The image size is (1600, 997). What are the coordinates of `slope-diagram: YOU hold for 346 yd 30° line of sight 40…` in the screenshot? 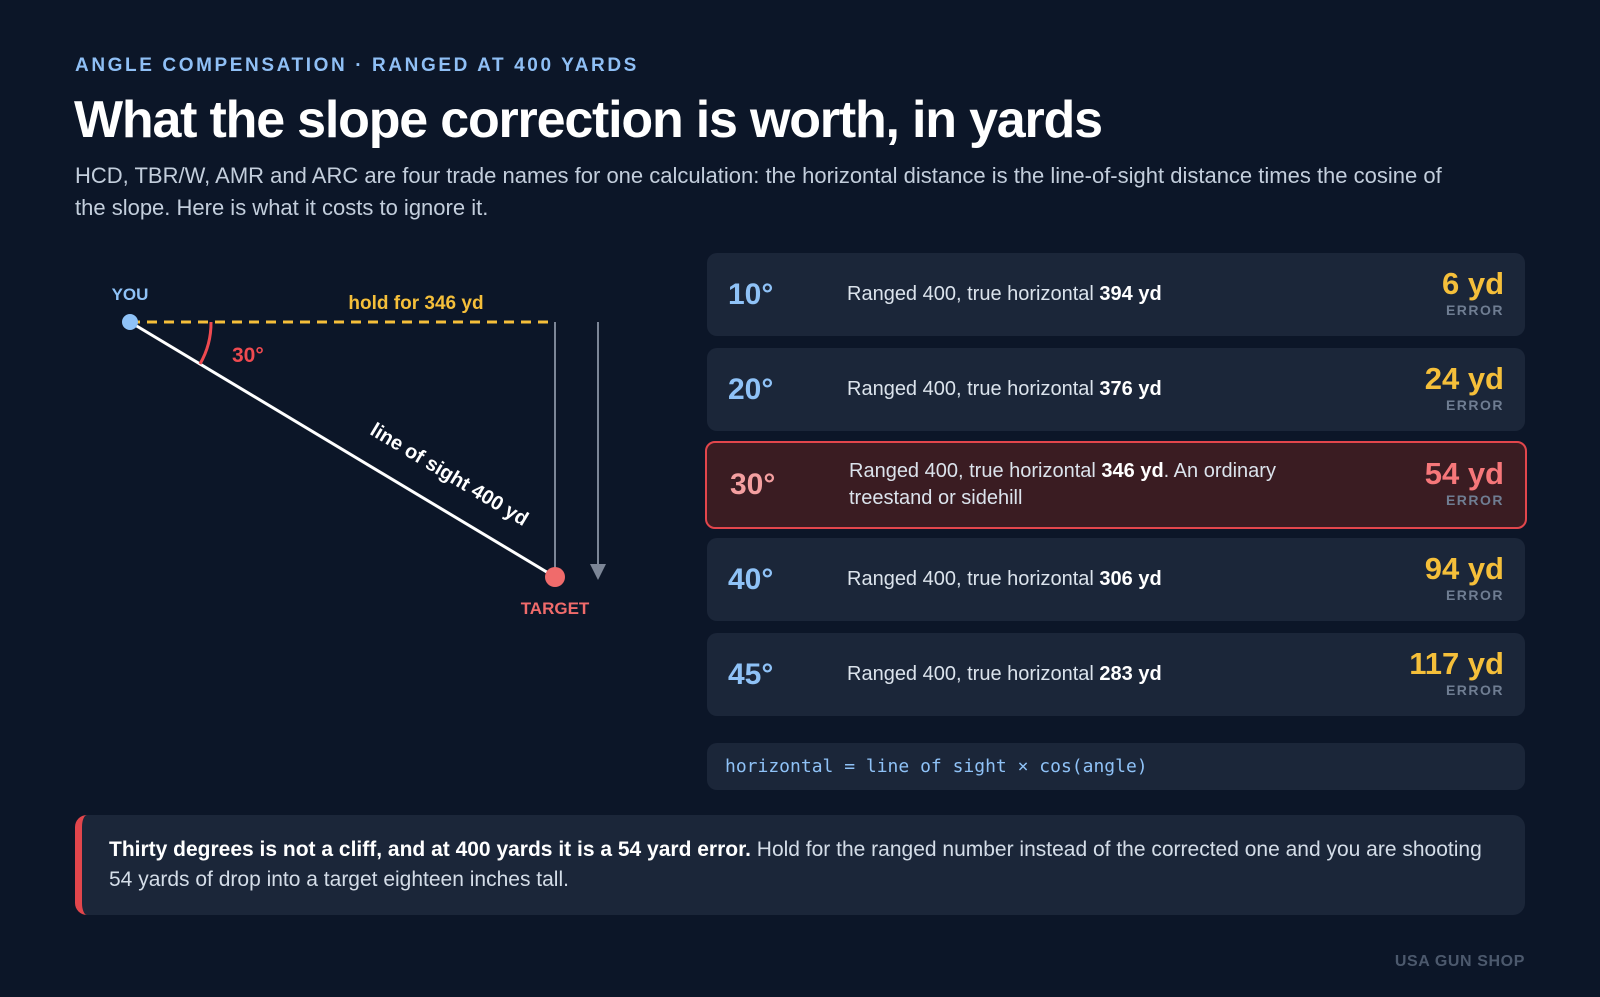 It's located at (359, 451).